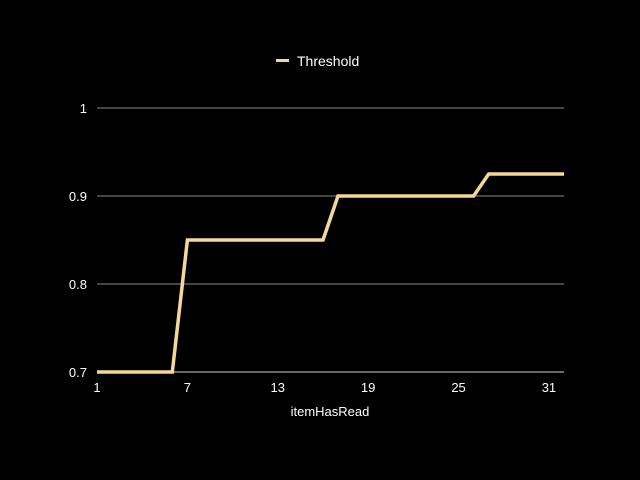 The height and width of the screenshot is (480, 640). Describe the element at coordinates (78, 240) in the screenshot. I see `y-tick-labels: 0.7 0.8 0.9 1` at that location.